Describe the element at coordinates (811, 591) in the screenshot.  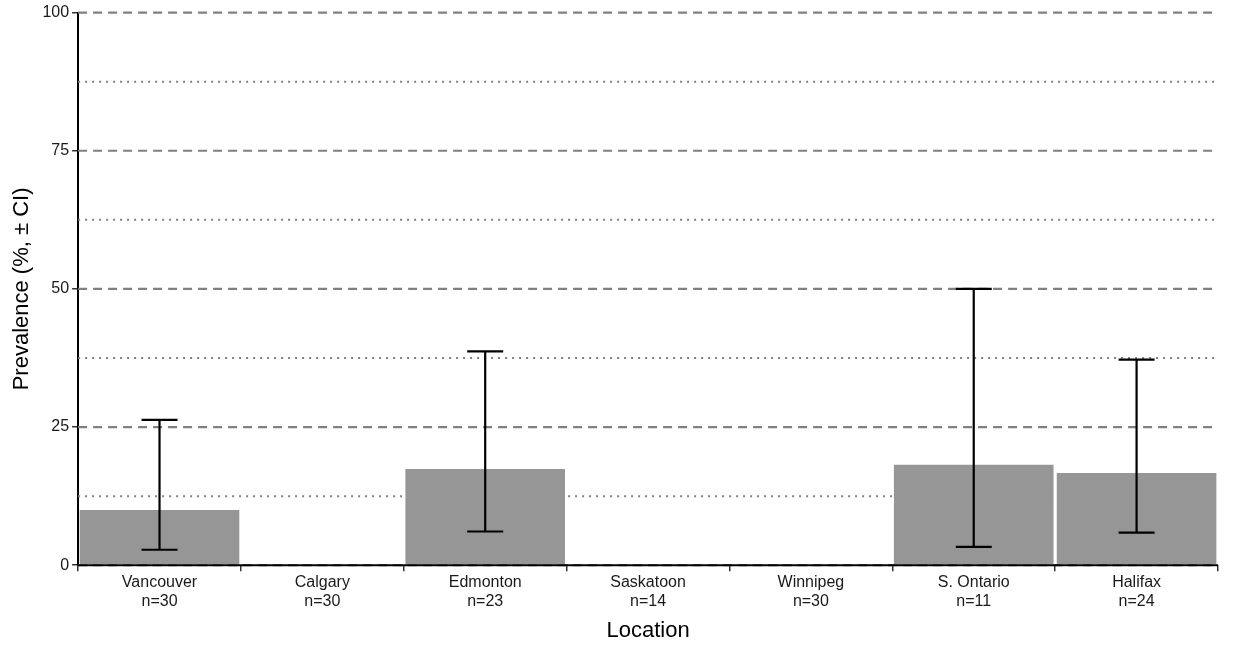
I see `x-tick-label: Winnipeg n=30` at that location.